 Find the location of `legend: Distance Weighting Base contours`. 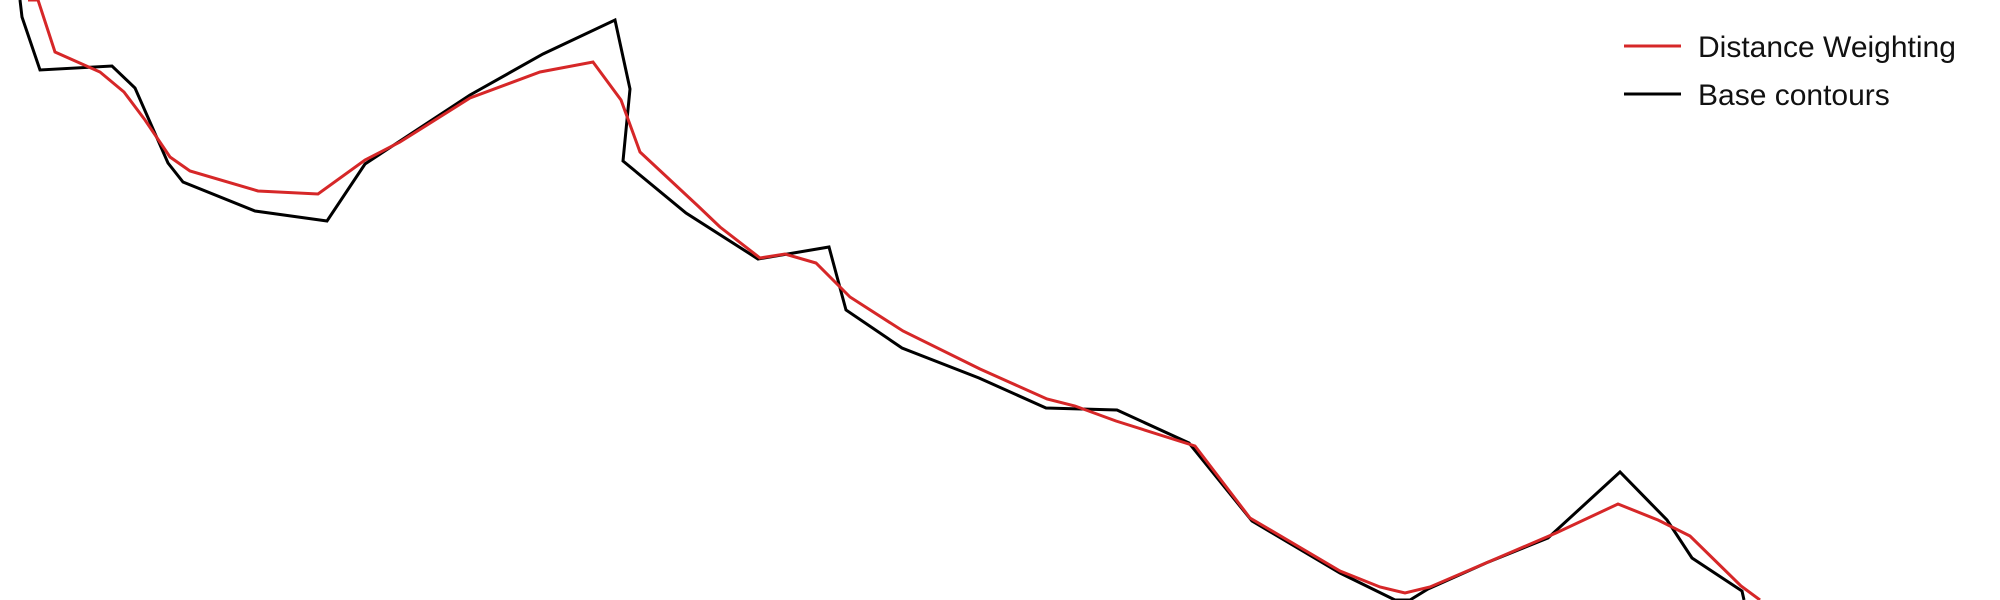

legend: Distance Weighting Base contours is located at coordinates (1790, 71).